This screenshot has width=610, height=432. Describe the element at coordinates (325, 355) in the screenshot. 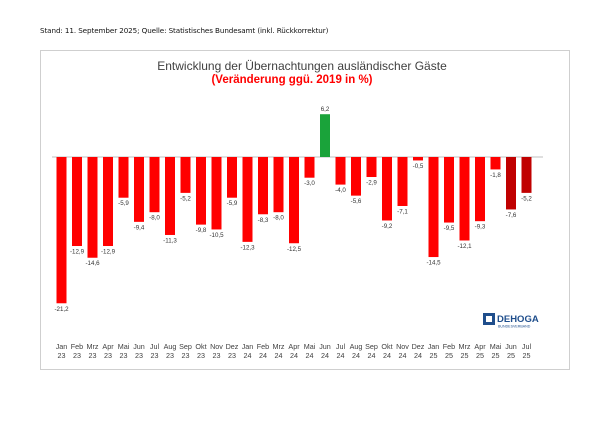

I see `tick-year-17: 24` at that location.